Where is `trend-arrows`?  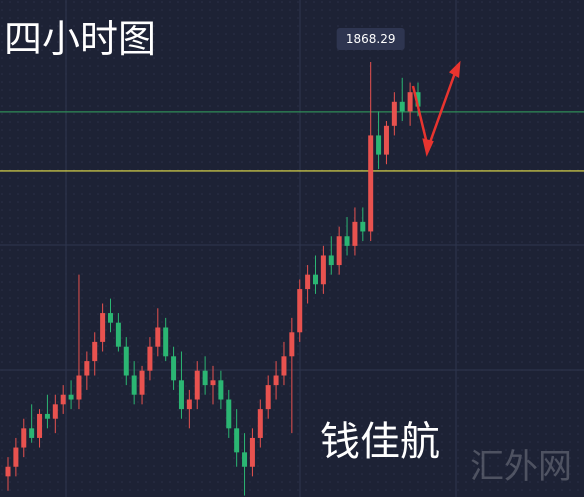 trend-arrows is located at coordinates (436, 108).